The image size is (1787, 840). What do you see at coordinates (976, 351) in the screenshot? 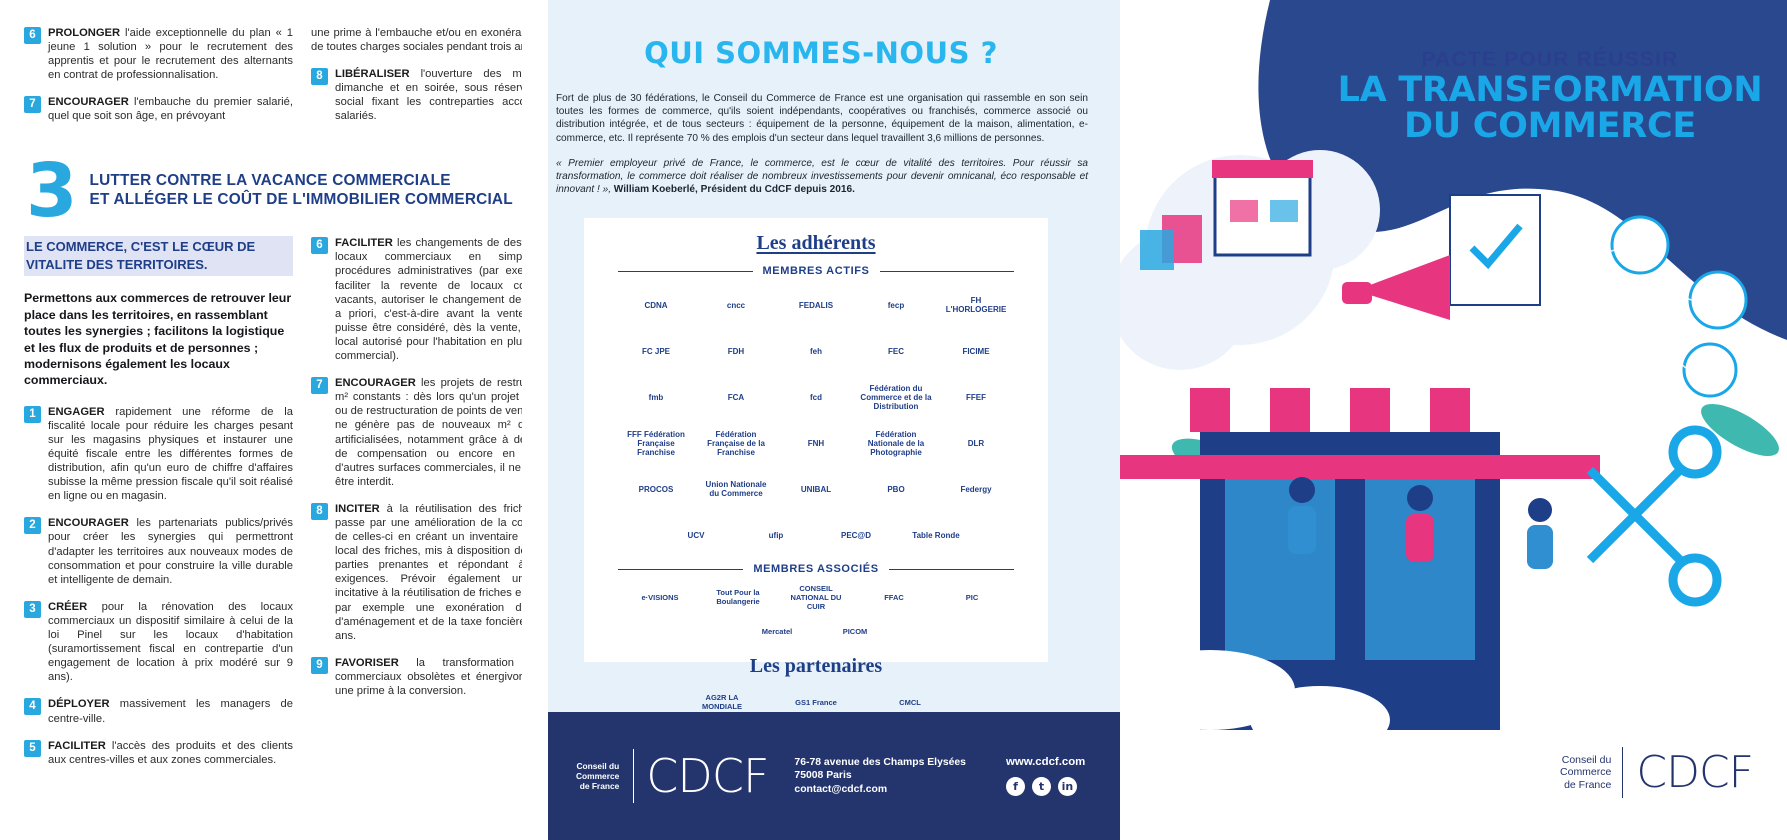
I see `member-logo: FICIME` at bounding box center [976, 351].